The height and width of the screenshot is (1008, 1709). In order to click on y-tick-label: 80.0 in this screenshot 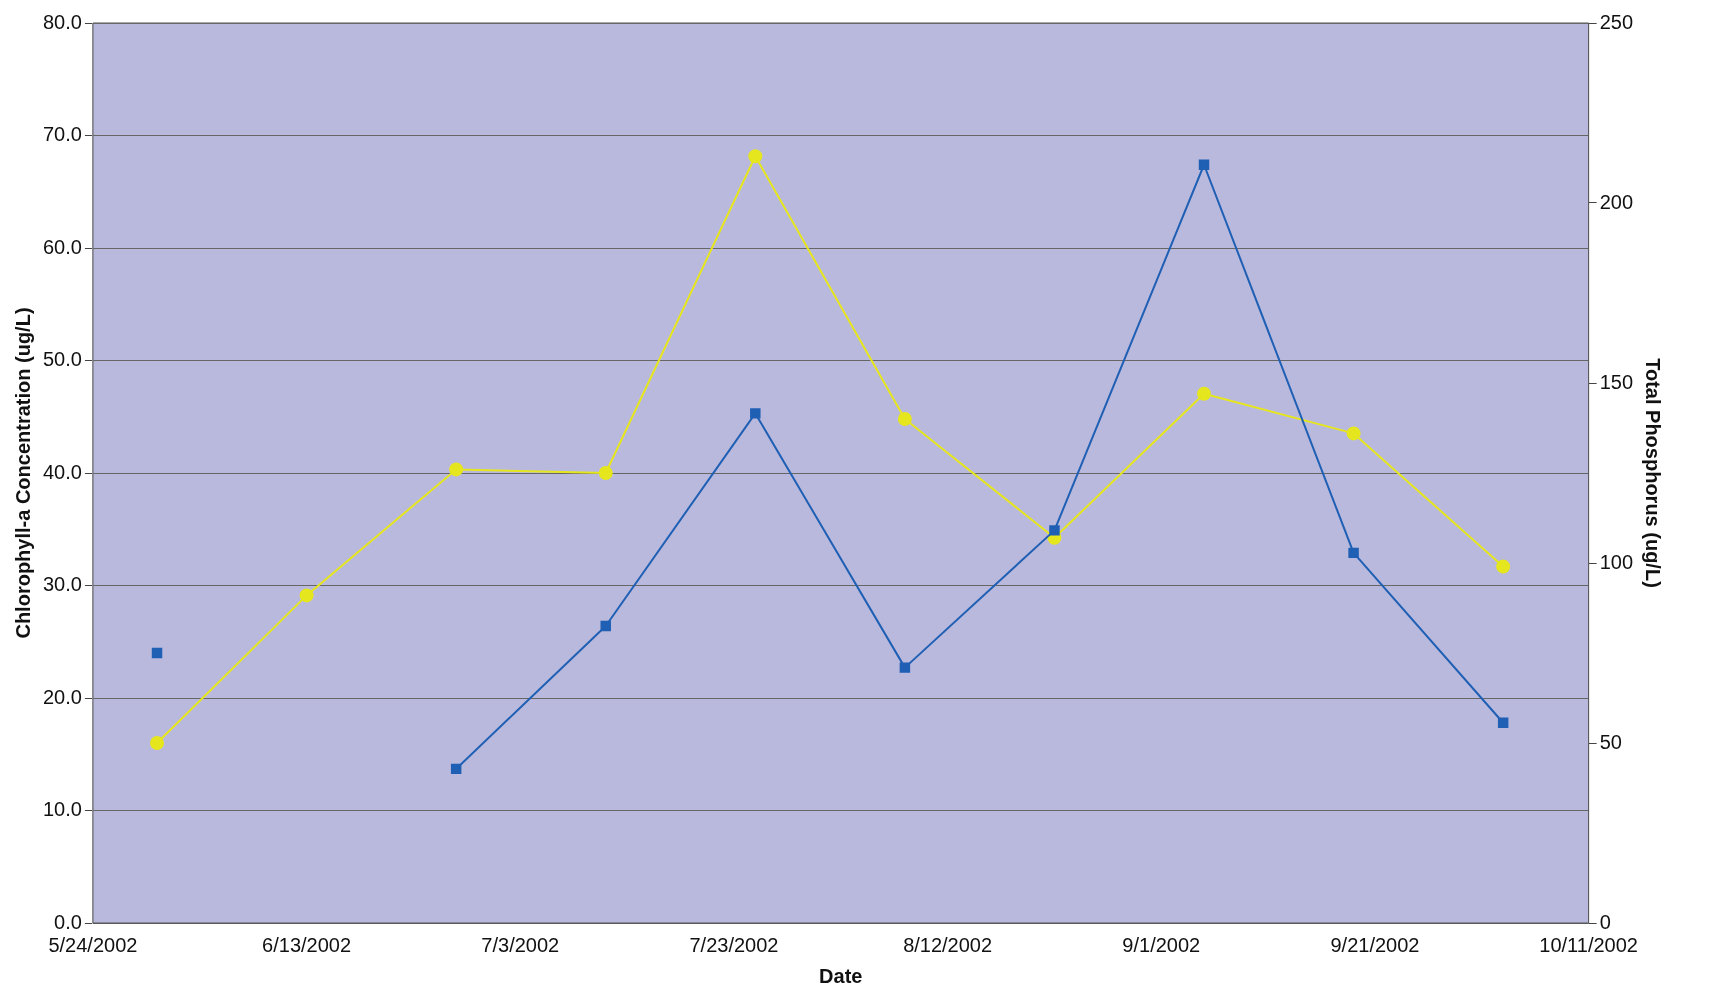, I will do `click(62, 21)`.